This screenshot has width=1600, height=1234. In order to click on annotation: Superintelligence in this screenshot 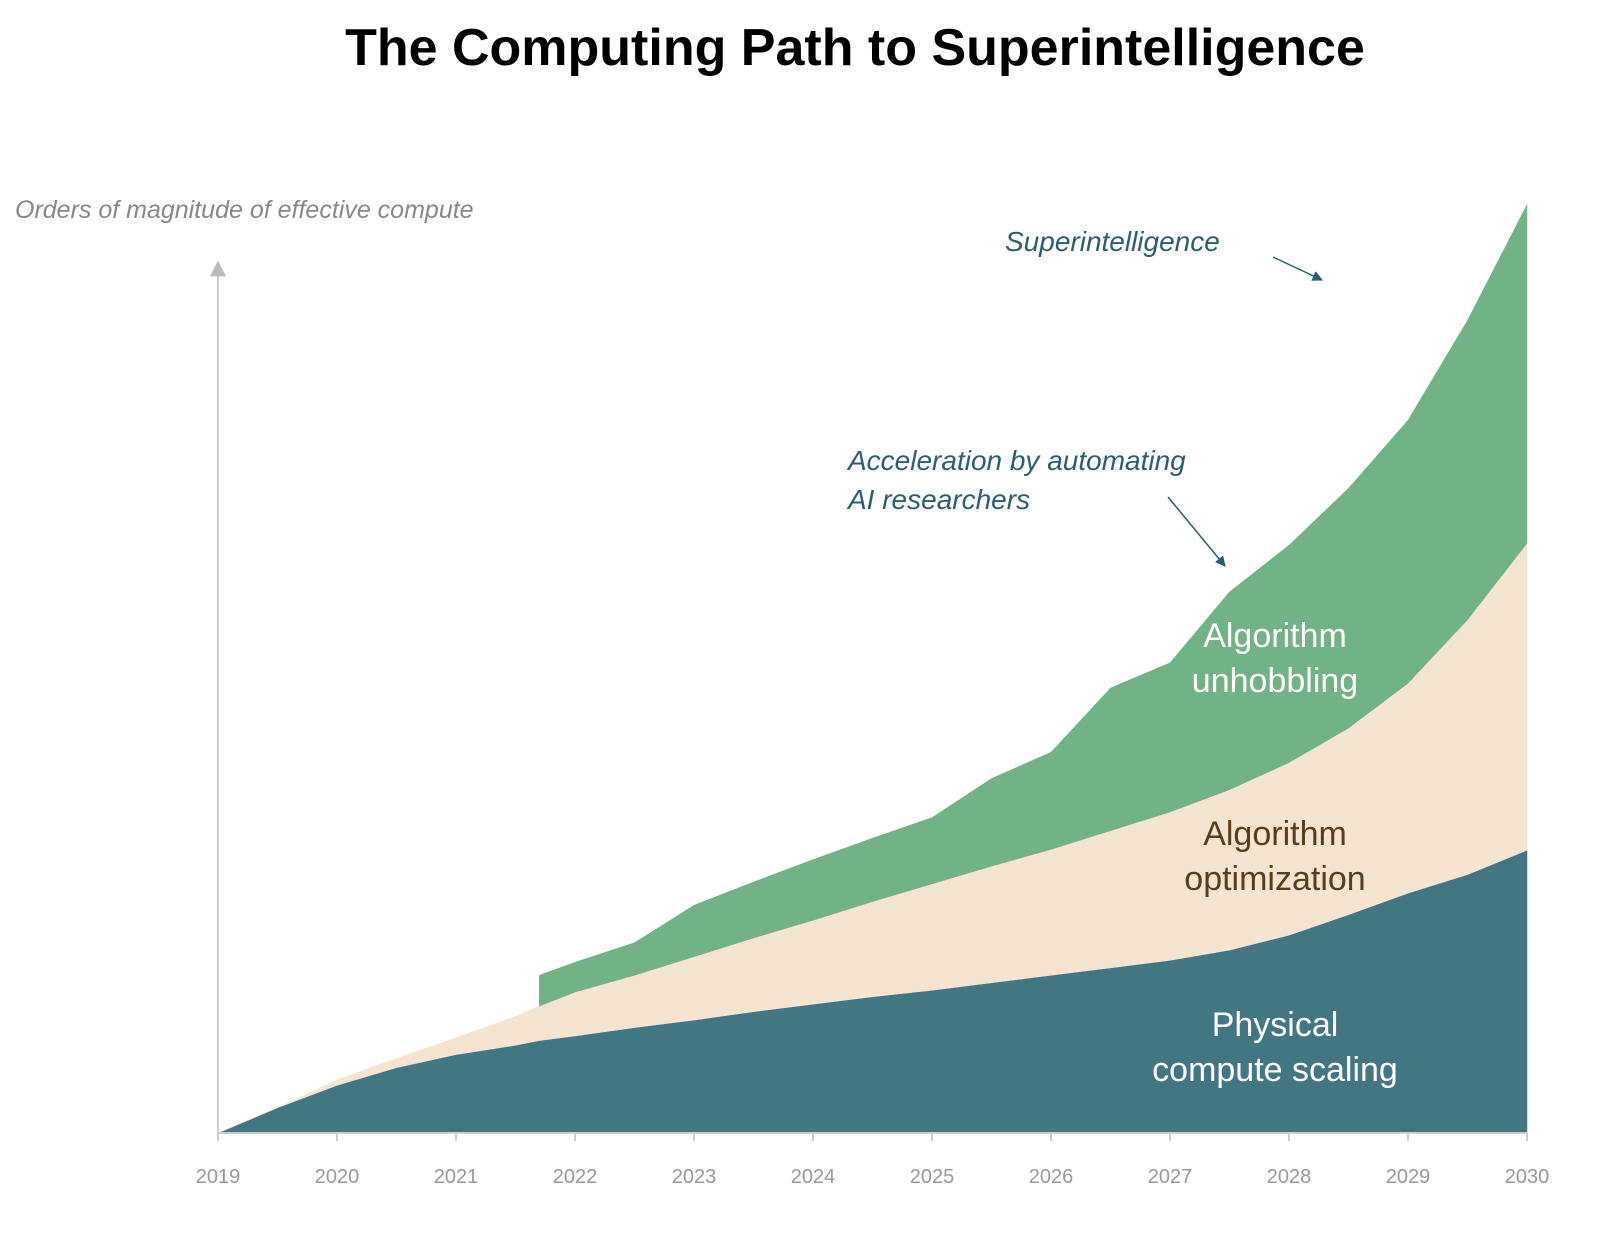, I will do `click(1112, 241)`.